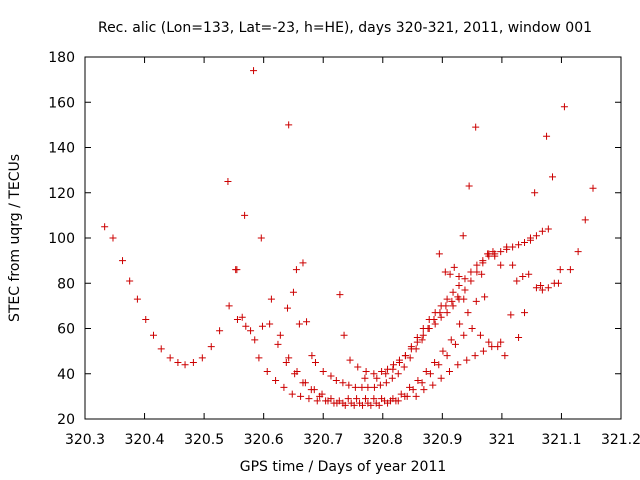  I want to click on x-tick-label: 320.9, so click(442, 440).